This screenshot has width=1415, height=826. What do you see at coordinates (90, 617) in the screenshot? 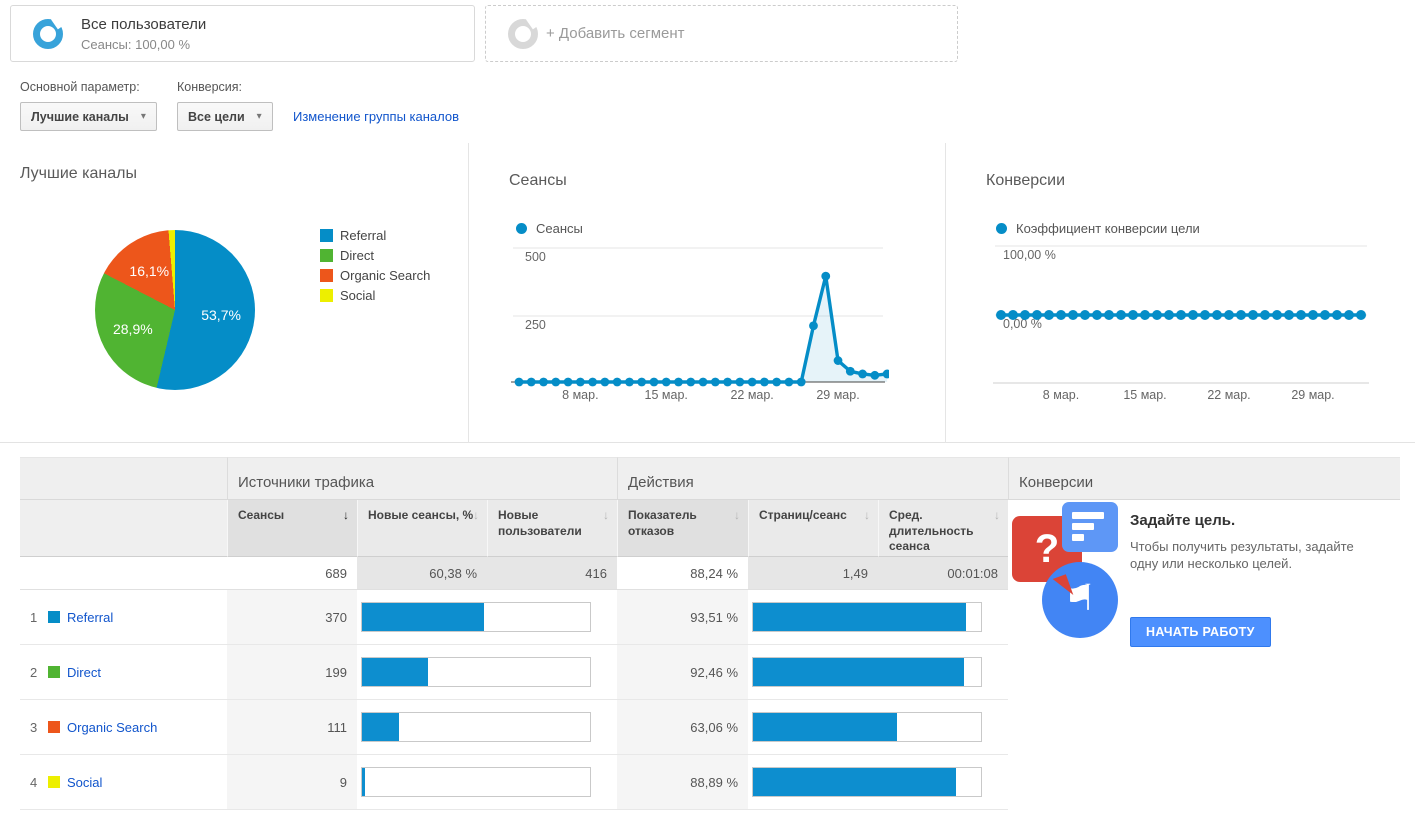
I see `channel-link: Referral` at bounding box center [90, 617].